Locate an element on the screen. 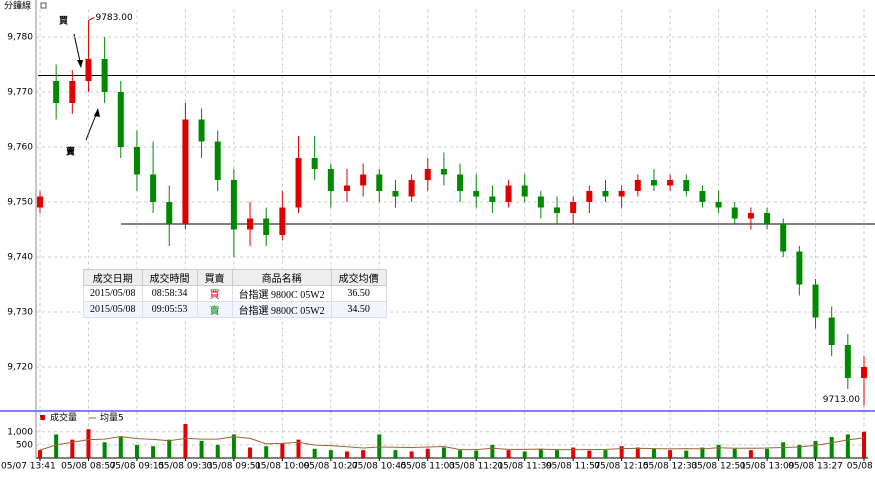 The image size is (875, 482). x-tick-label: 05/08 10:45 is located at coordinates (379, 467).